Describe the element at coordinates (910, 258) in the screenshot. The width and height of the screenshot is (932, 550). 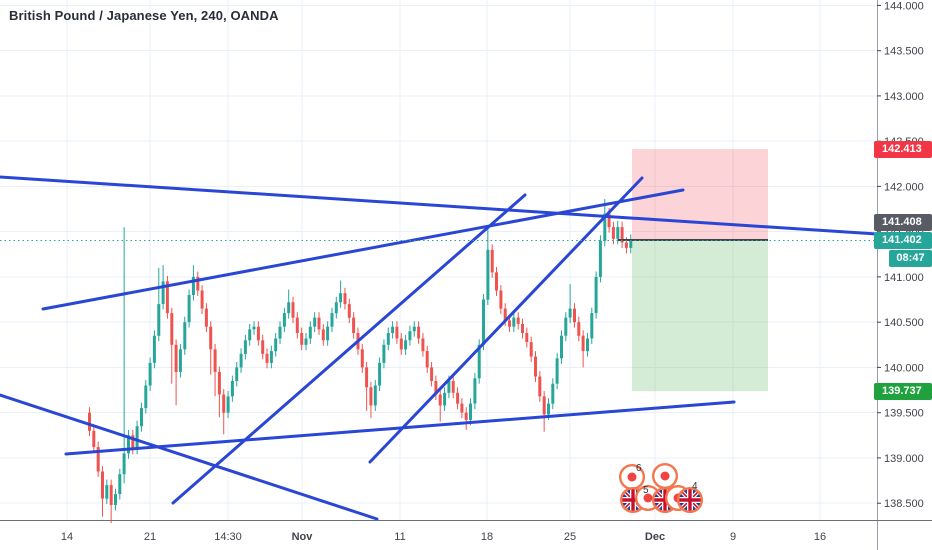
I see `bar-countdown-label: 08:47` at that location.